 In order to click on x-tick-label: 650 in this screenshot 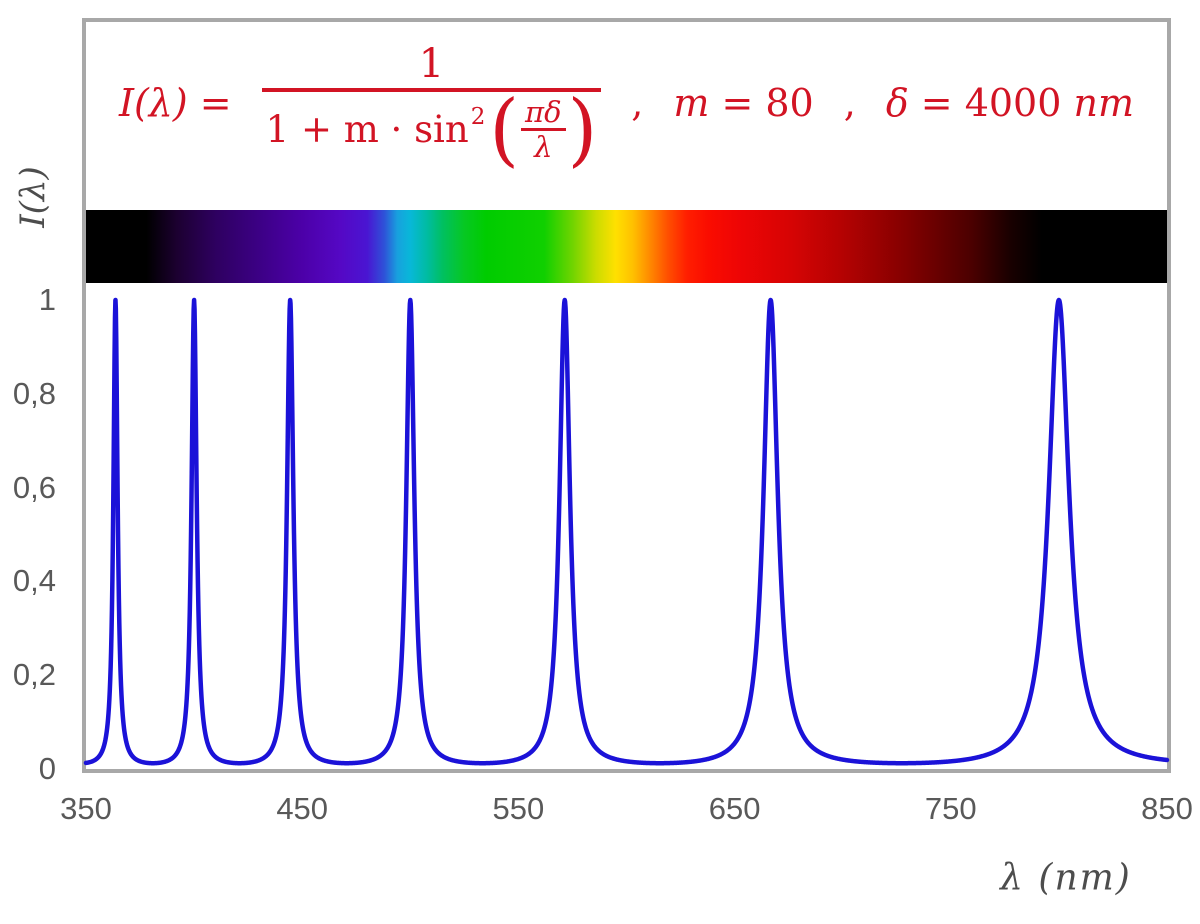, I will do `click(734, 808)`.